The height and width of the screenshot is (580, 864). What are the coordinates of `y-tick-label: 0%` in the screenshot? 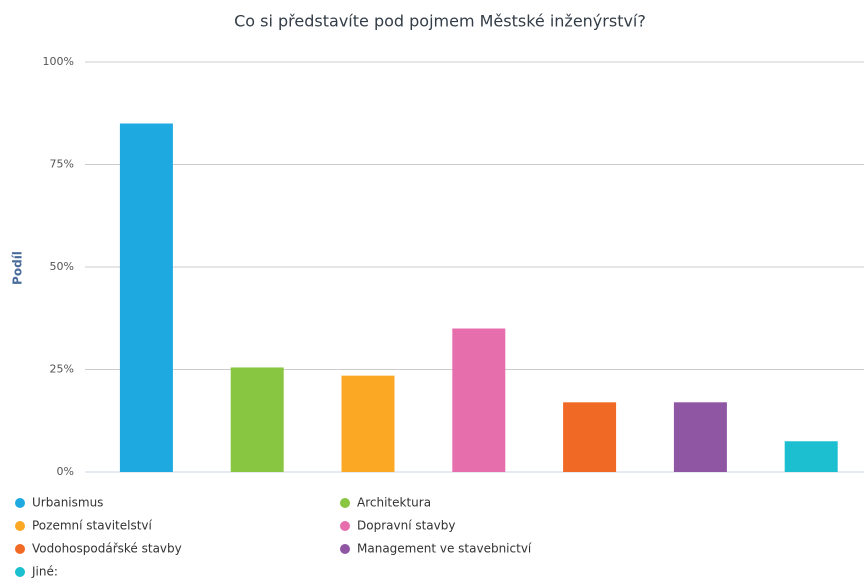 It's located at (65, 471).